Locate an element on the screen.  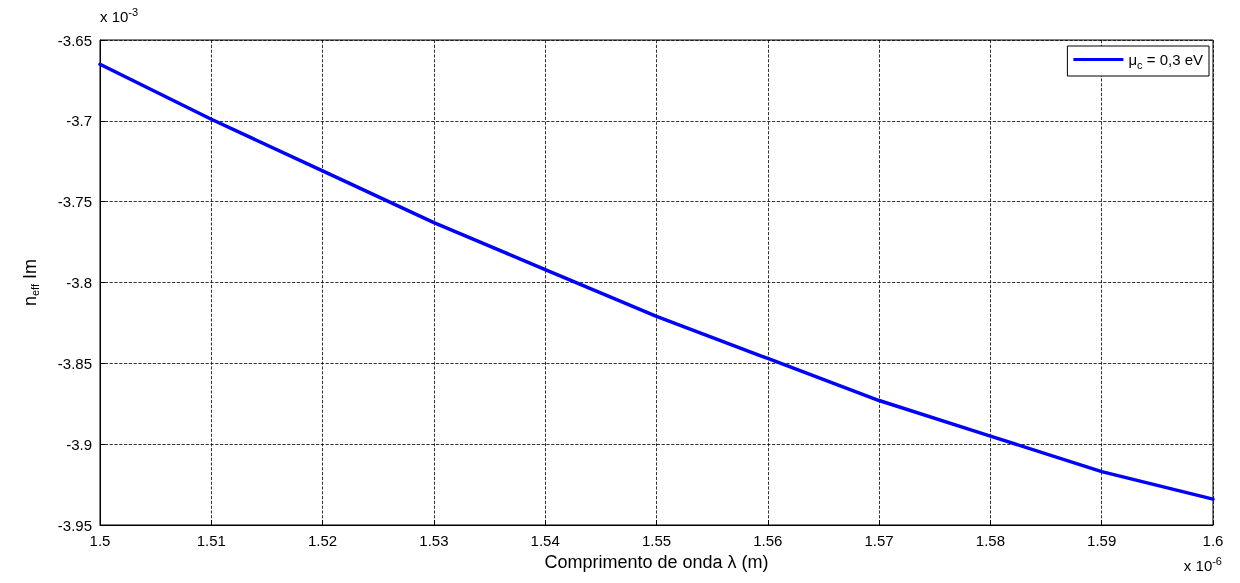
y-tick-label: -3.65 is located at coordinates (74, 40).